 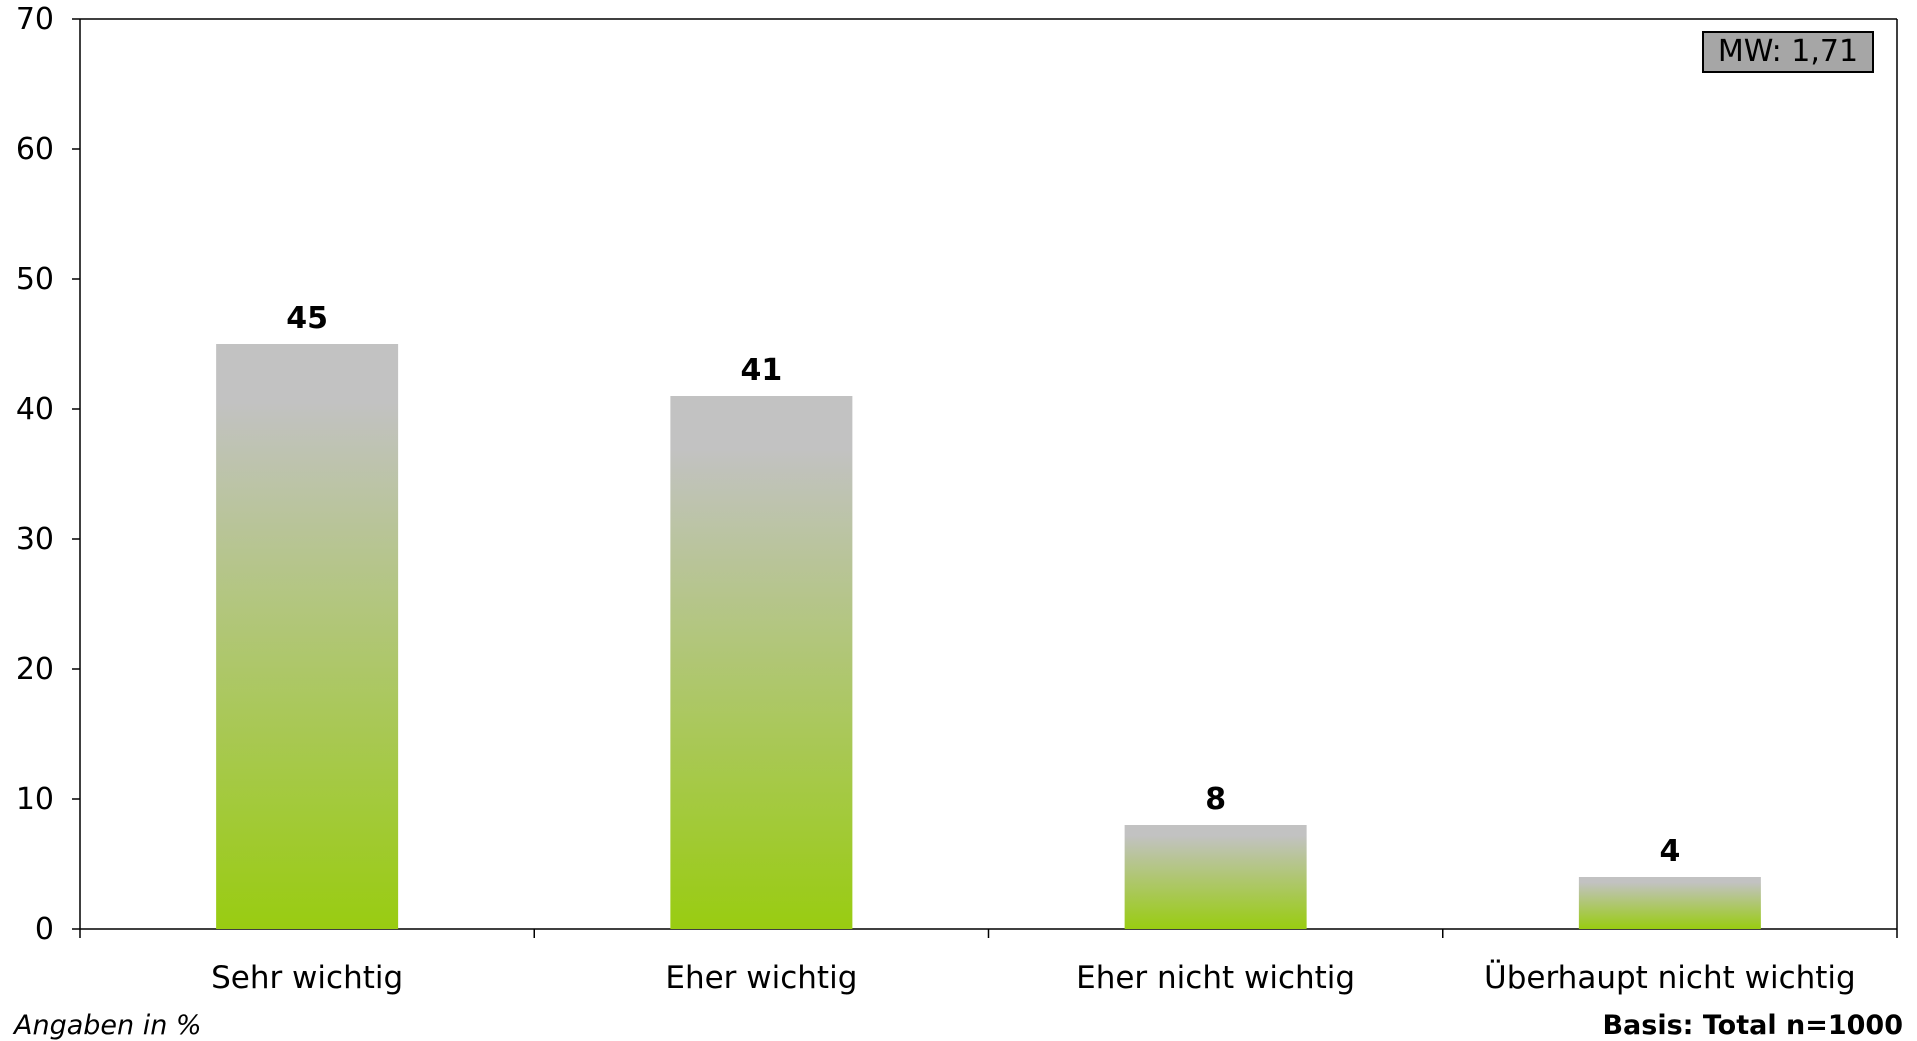 I want to click on bar-value-label: 4, so click(x=1669, y=851).